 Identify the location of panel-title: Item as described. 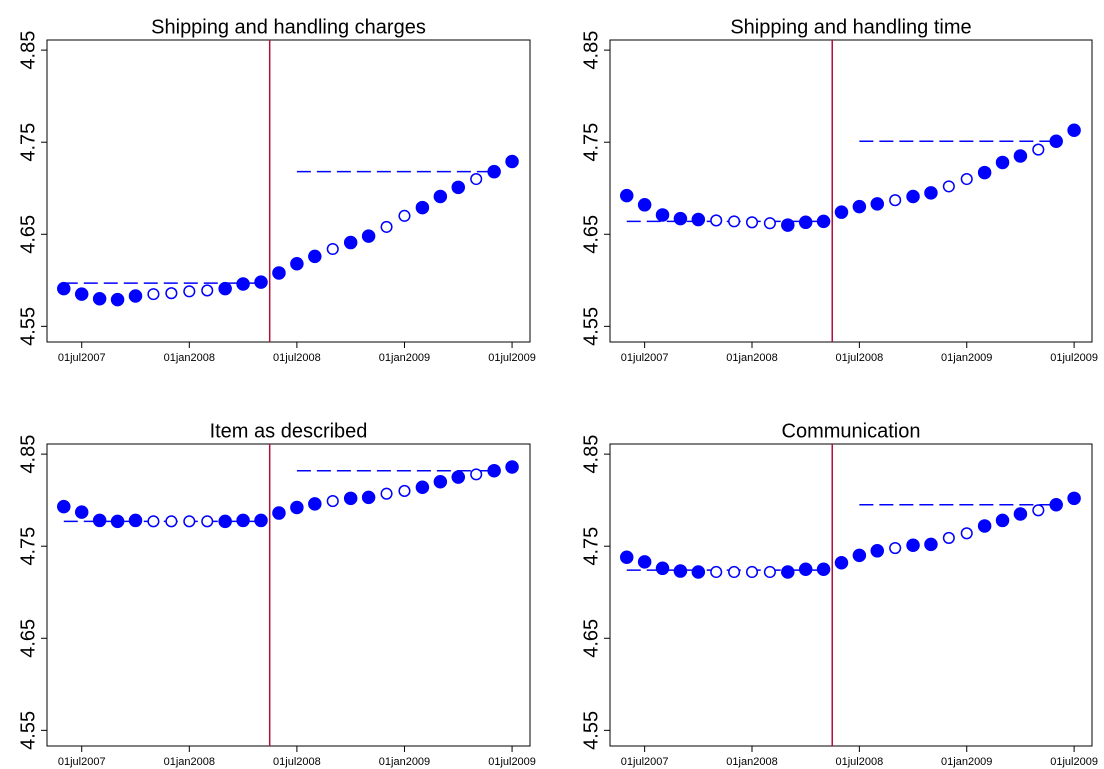
(289, 431).